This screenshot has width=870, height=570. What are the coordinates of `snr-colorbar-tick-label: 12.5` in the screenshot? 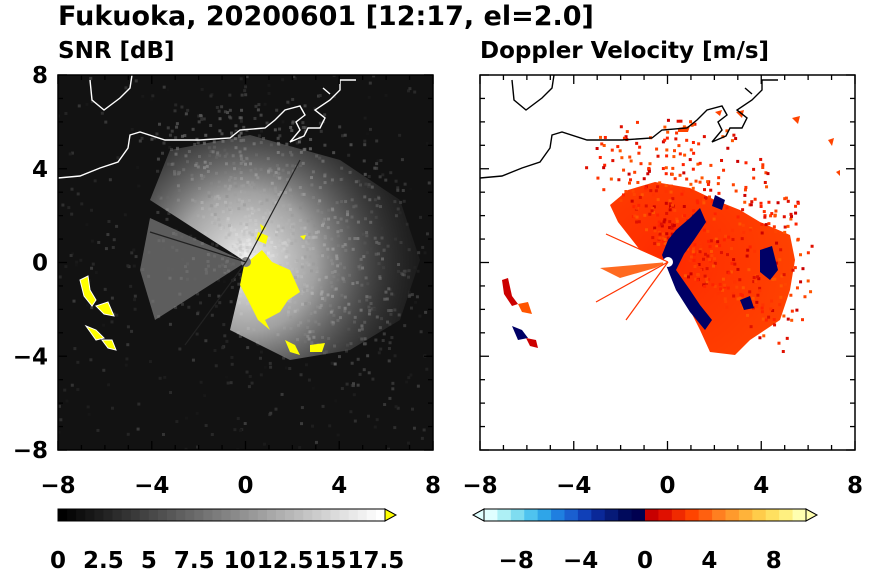 It's located at (285, 559).